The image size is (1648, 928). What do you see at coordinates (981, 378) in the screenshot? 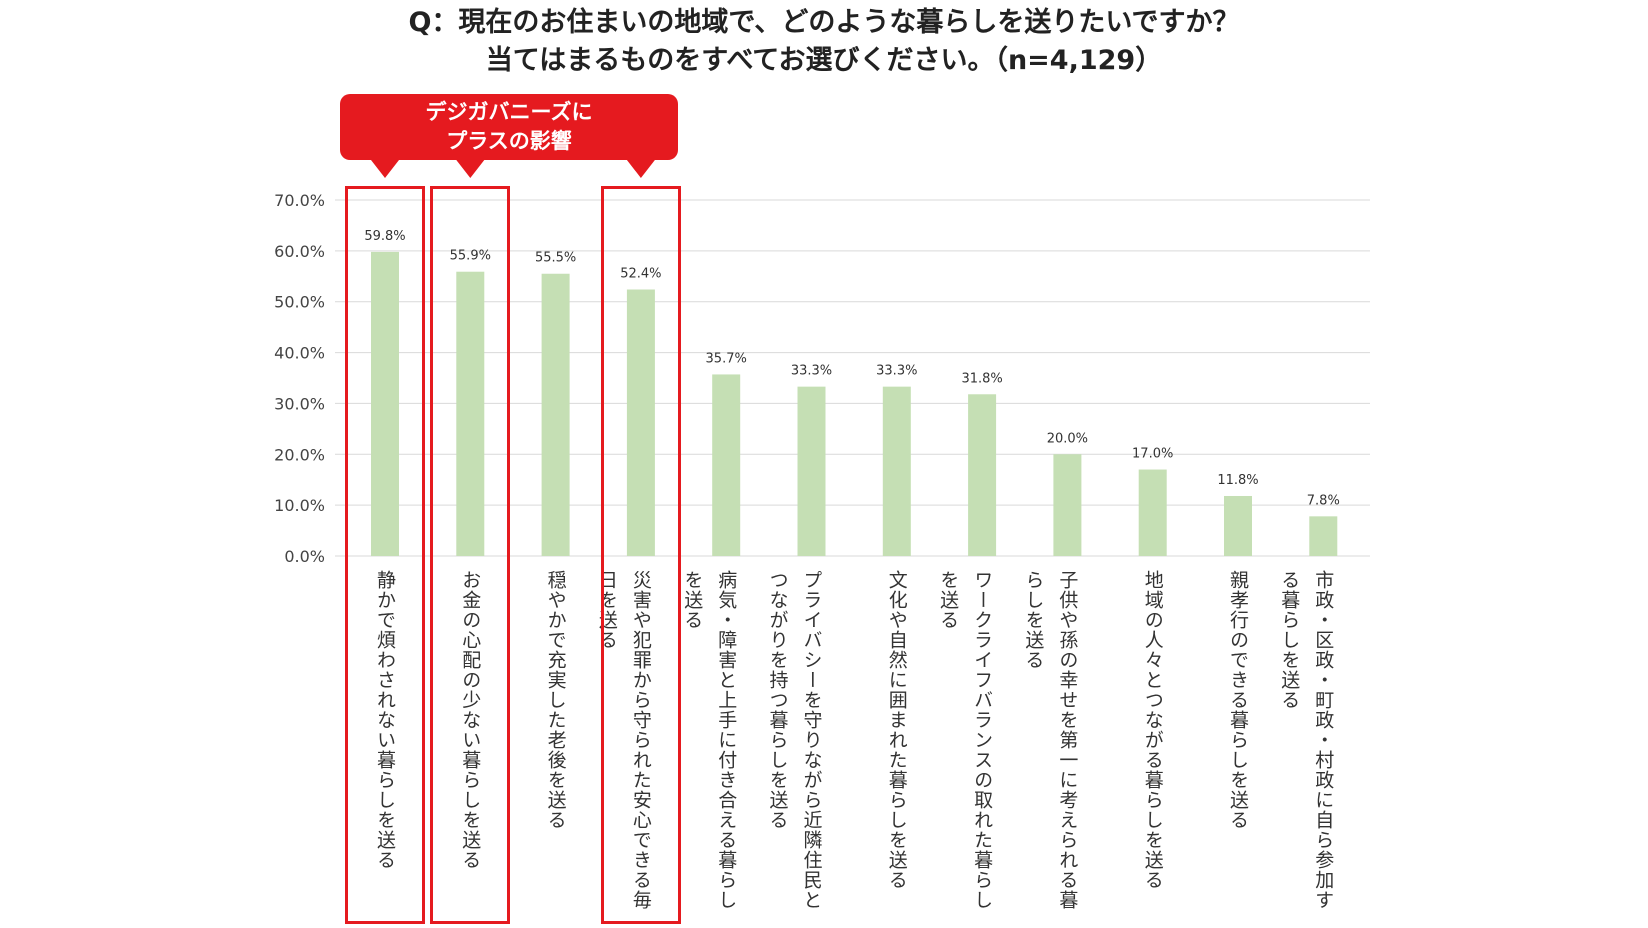
I see `data-label: 31.8%` at bounding box center [981, 378].